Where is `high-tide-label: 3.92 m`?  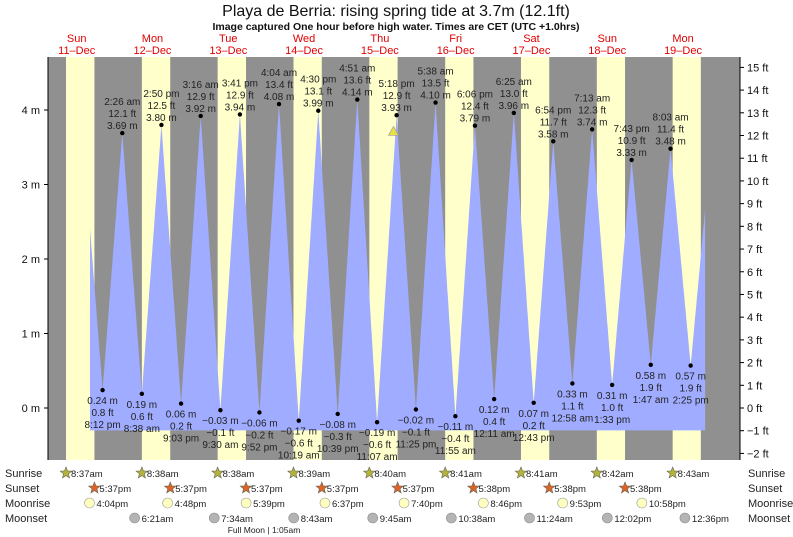
high-tide-label: 3.92 m is located at coordinates (200, 109).